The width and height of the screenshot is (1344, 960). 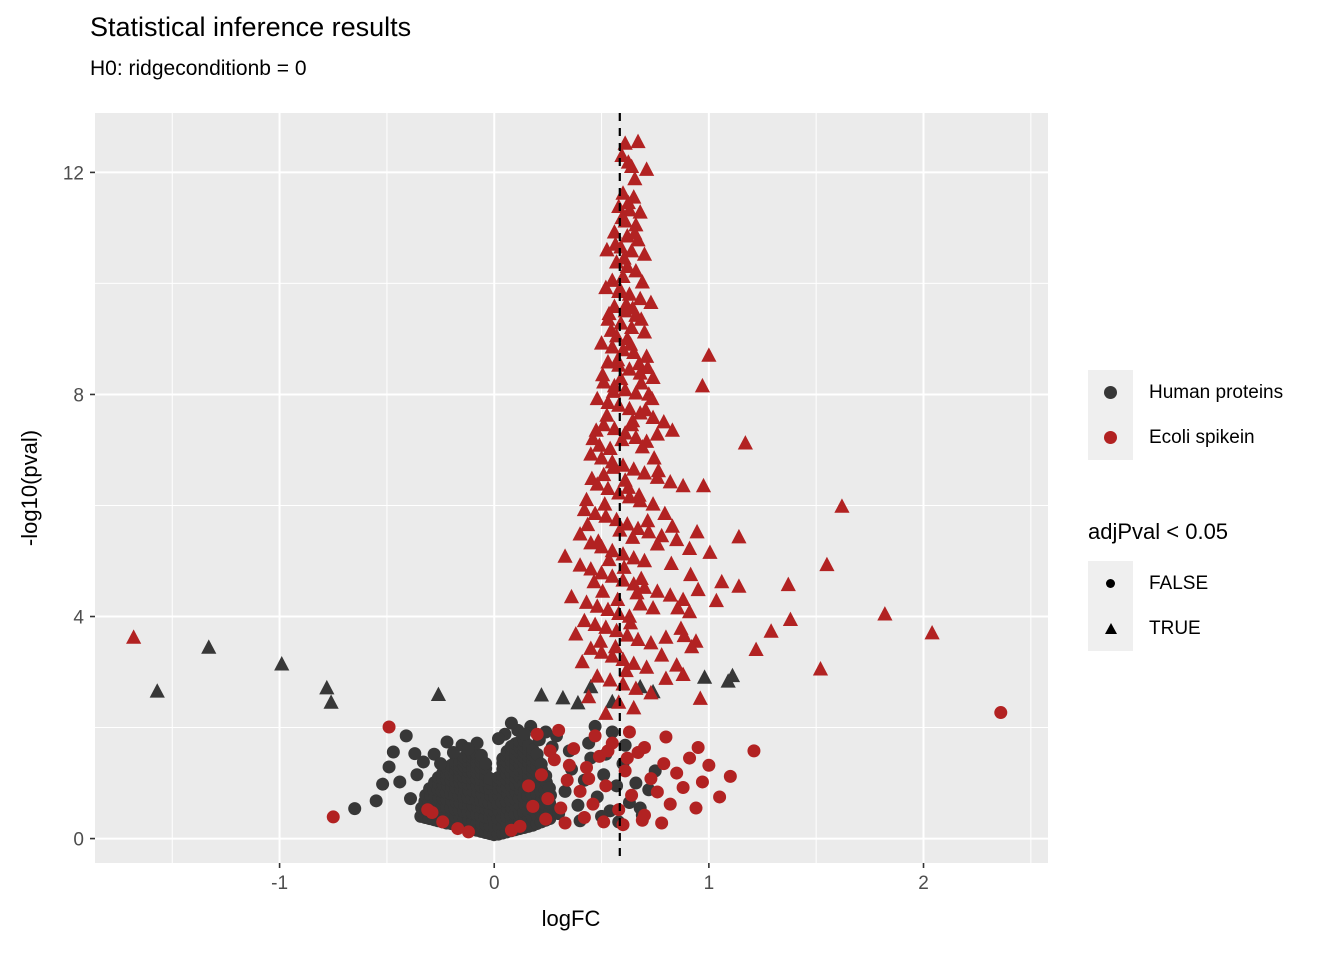 What do you see at coordinates (1148, 628) in the screenshot?
I see `legend-item-true: TRUE` at bounding box center [1148, 628].